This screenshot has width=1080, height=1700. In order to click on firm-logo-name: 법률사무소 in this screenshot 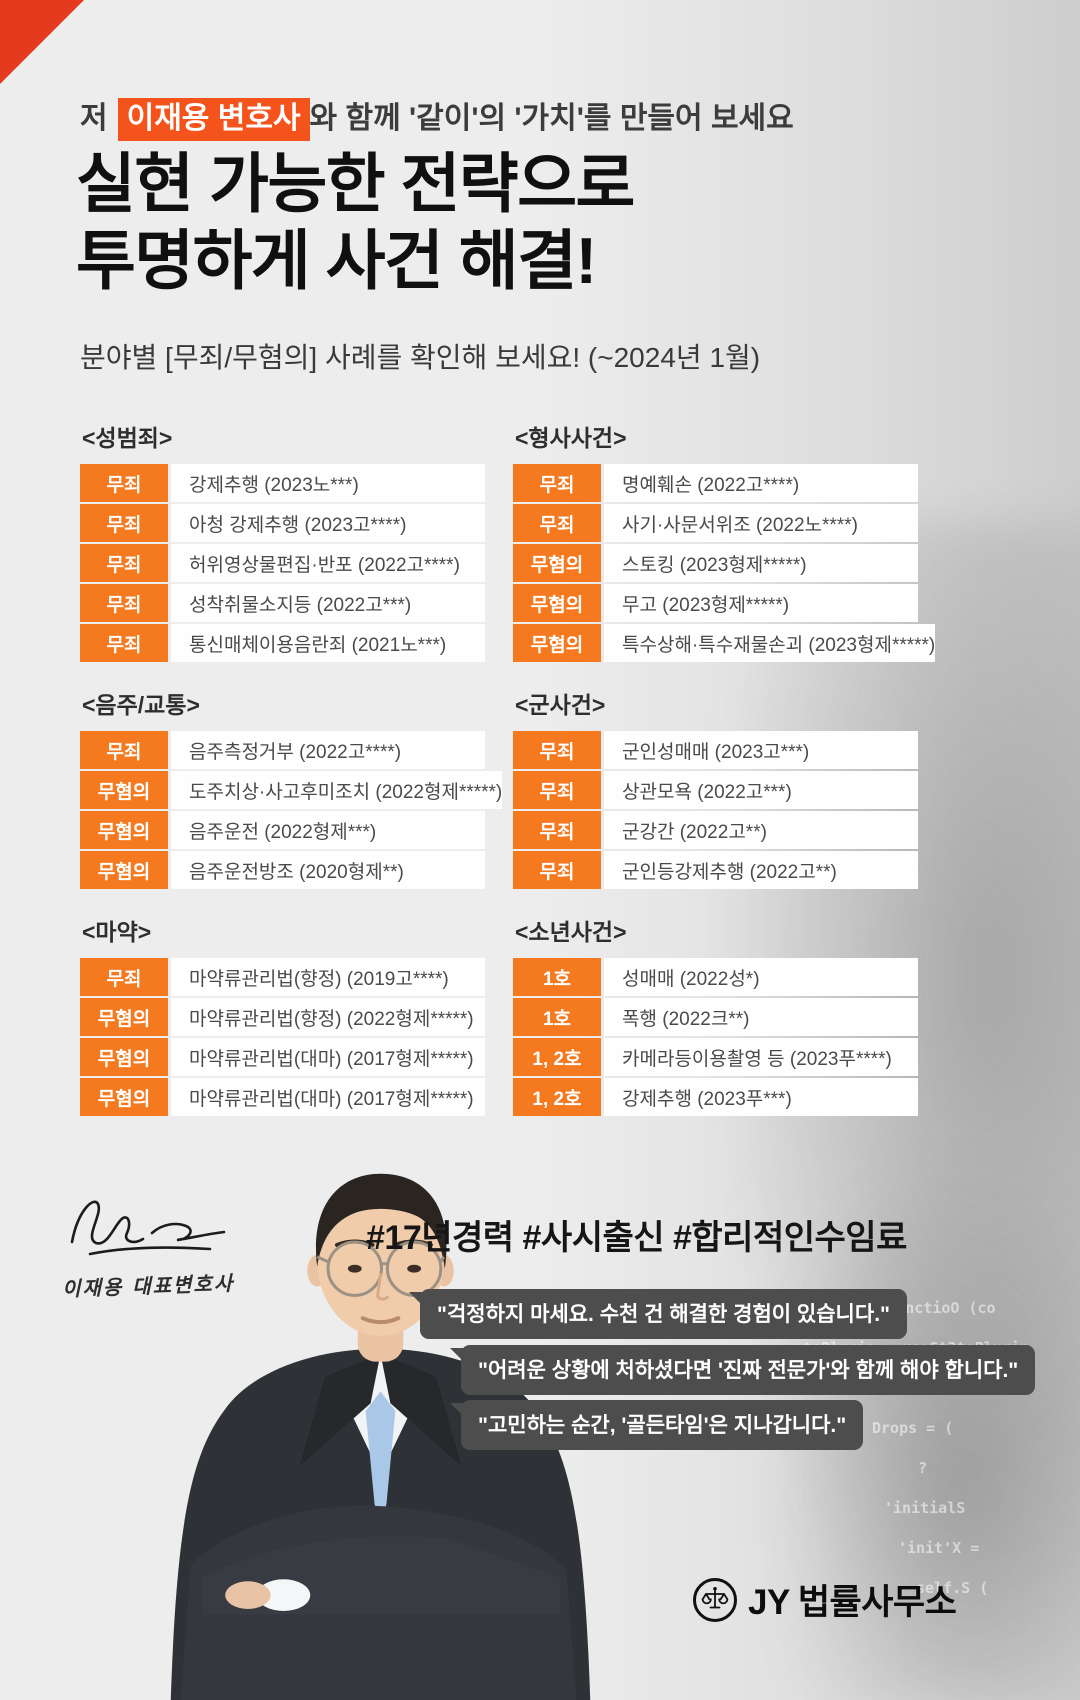, I will do `click(877, 1602)`.